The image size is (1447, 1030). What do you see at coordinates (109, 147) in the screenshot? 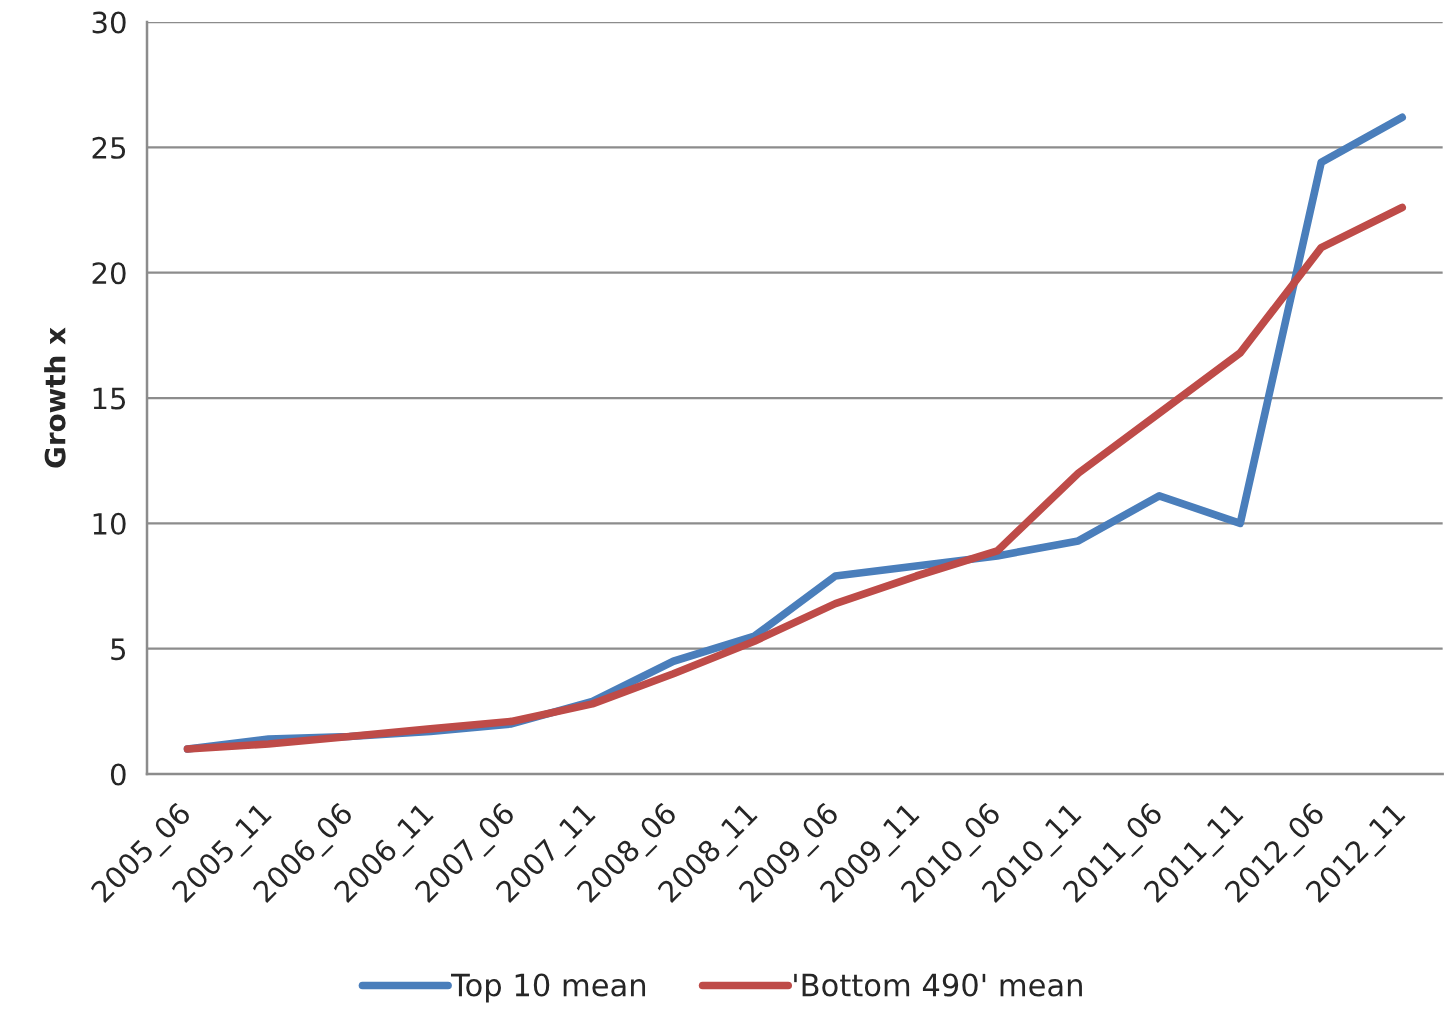
I see `y-tick-label: 25` at bounding box center [109, 147].